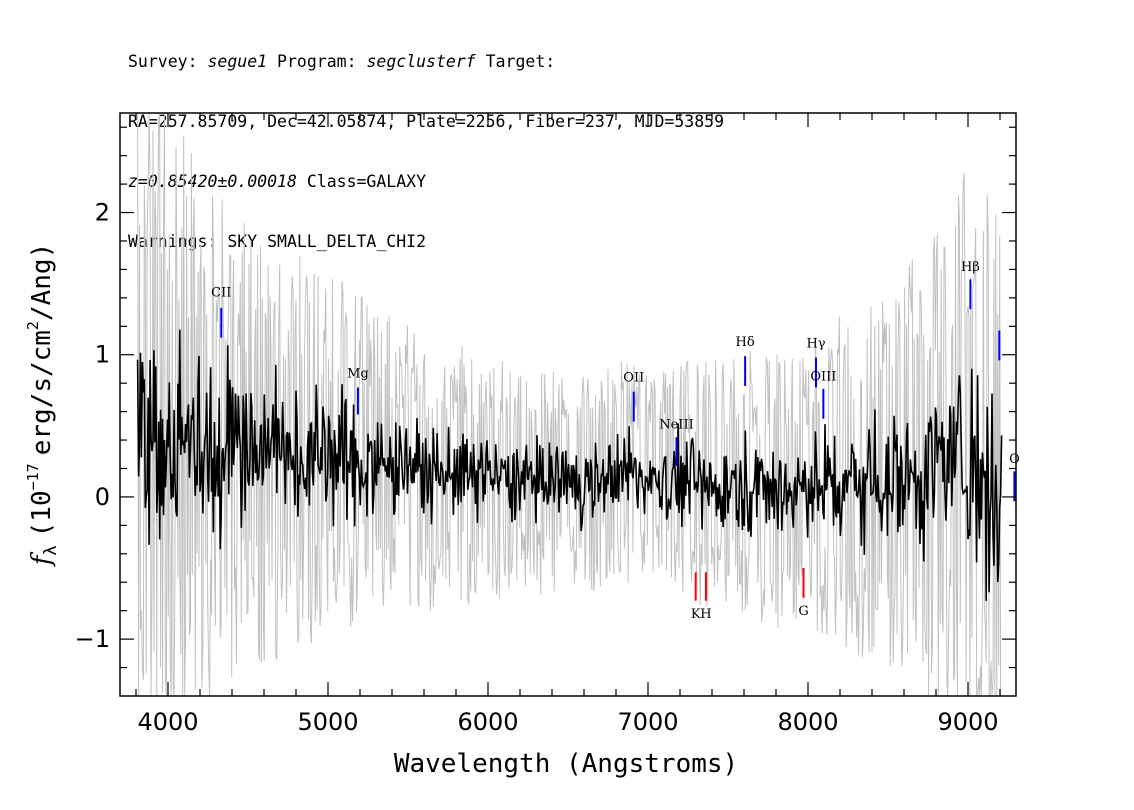 The image size is (1134, 810). I want to click on y-tick-label: −1, so click(92, 639).